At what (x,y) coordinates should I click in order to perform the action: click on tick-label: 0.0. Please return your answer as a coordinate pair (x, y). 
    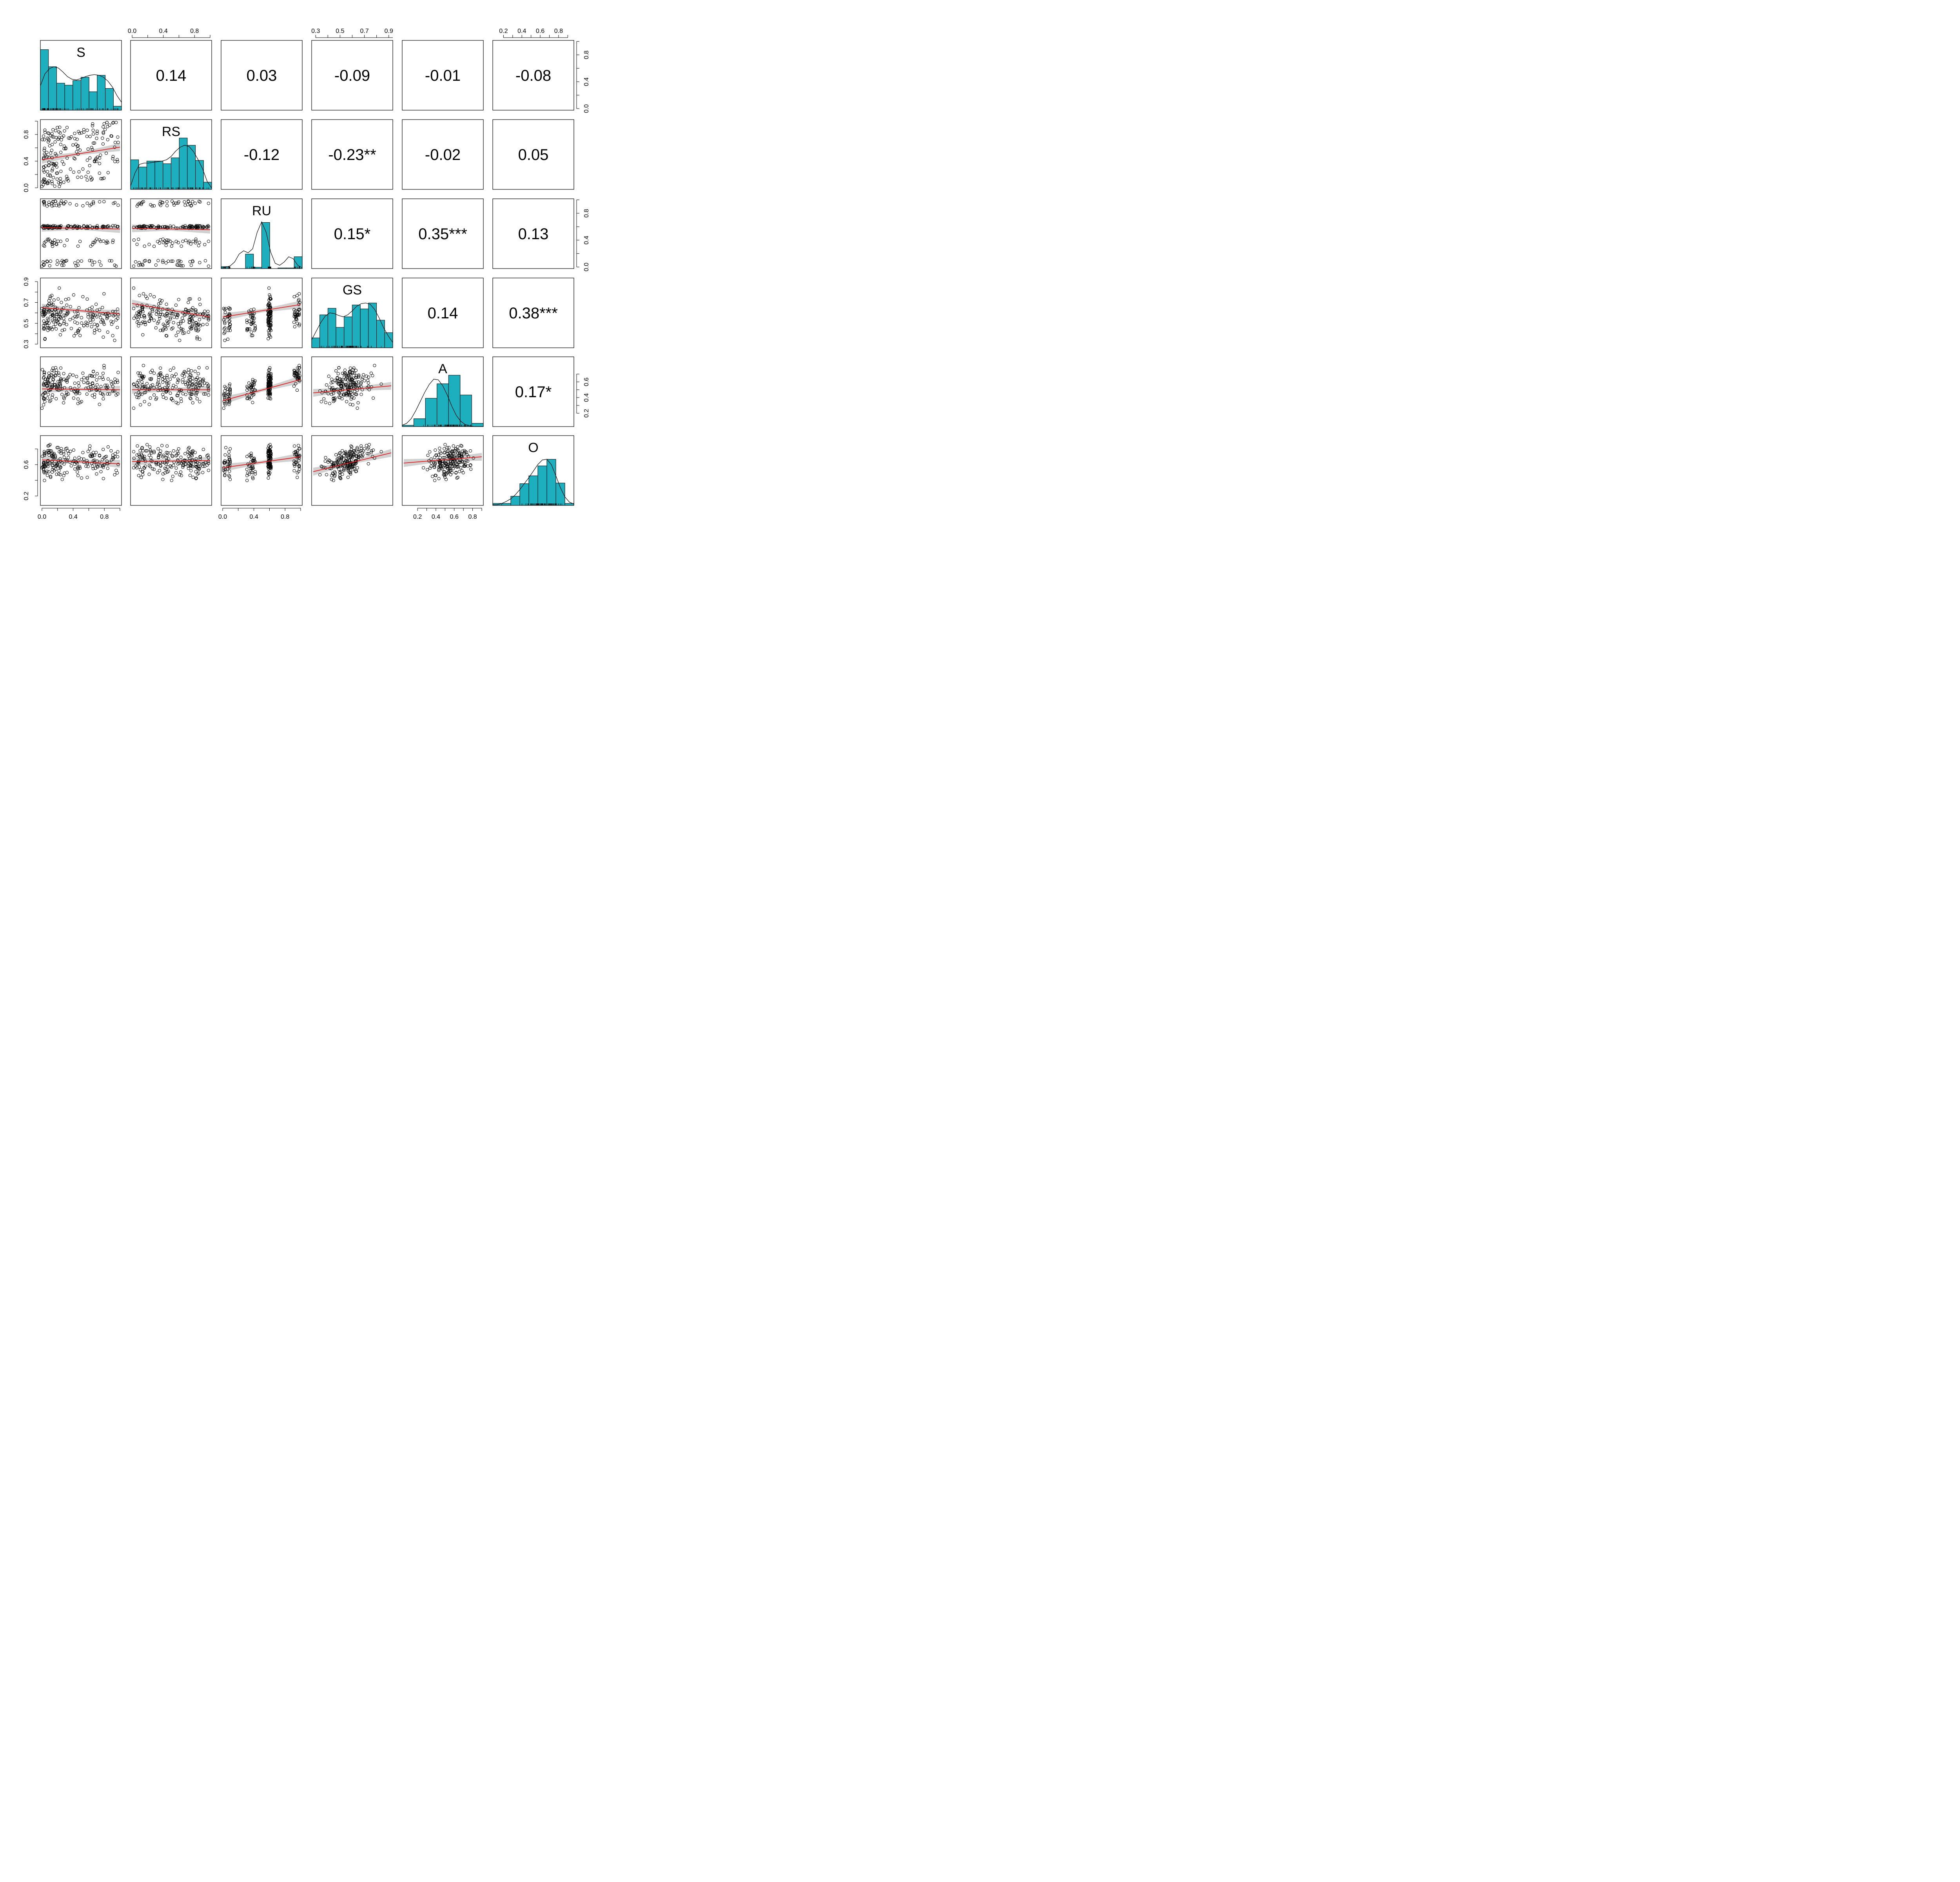
    Looking at the image, I should click on (42, 517).